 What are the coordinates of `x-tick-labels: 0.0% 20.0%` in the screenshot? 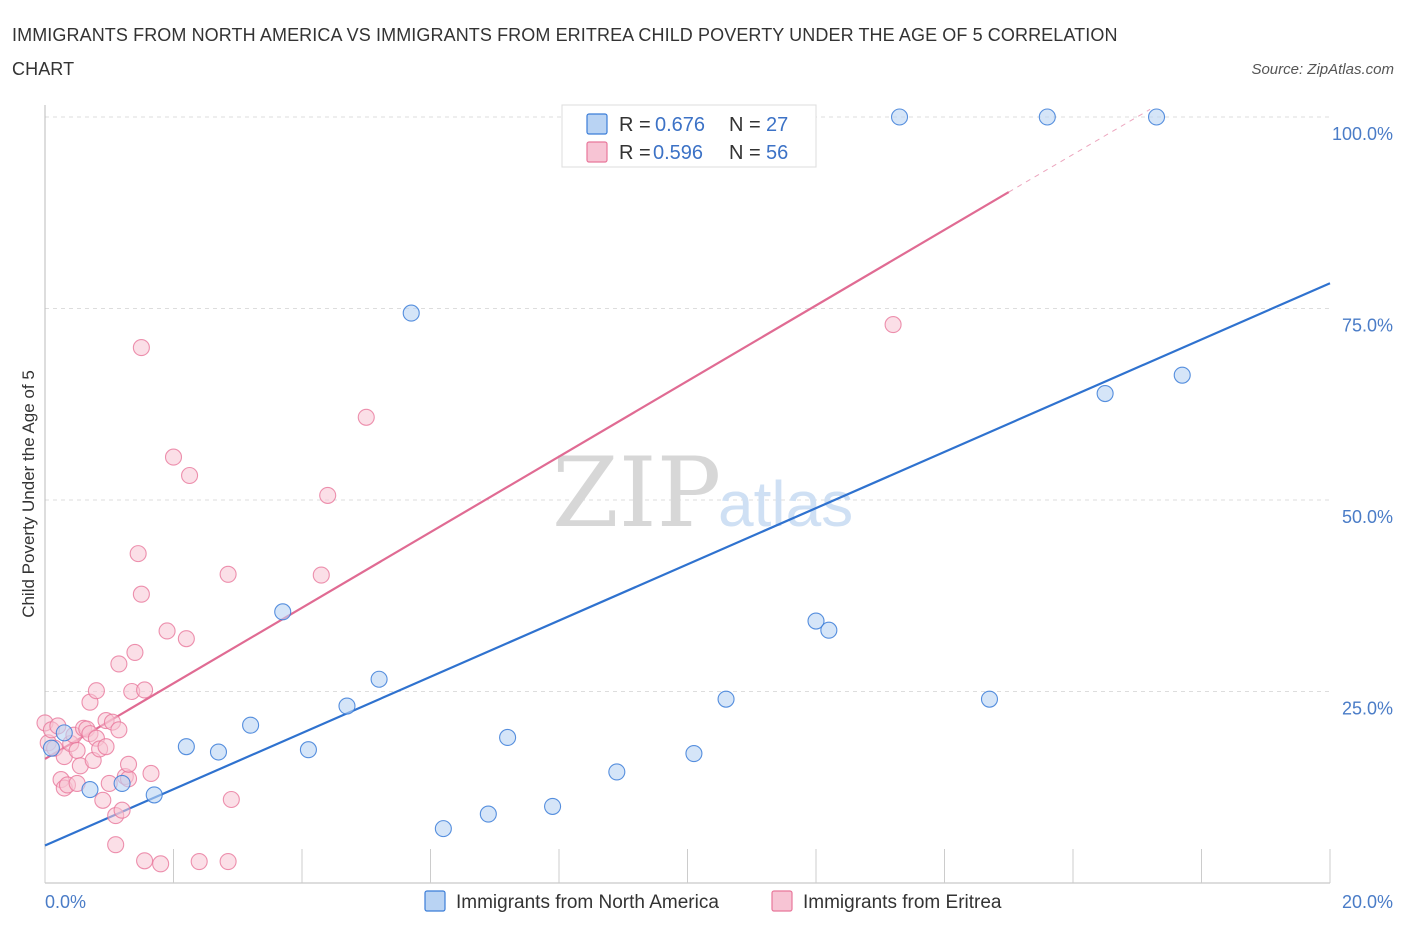 It's located at (719, 902).